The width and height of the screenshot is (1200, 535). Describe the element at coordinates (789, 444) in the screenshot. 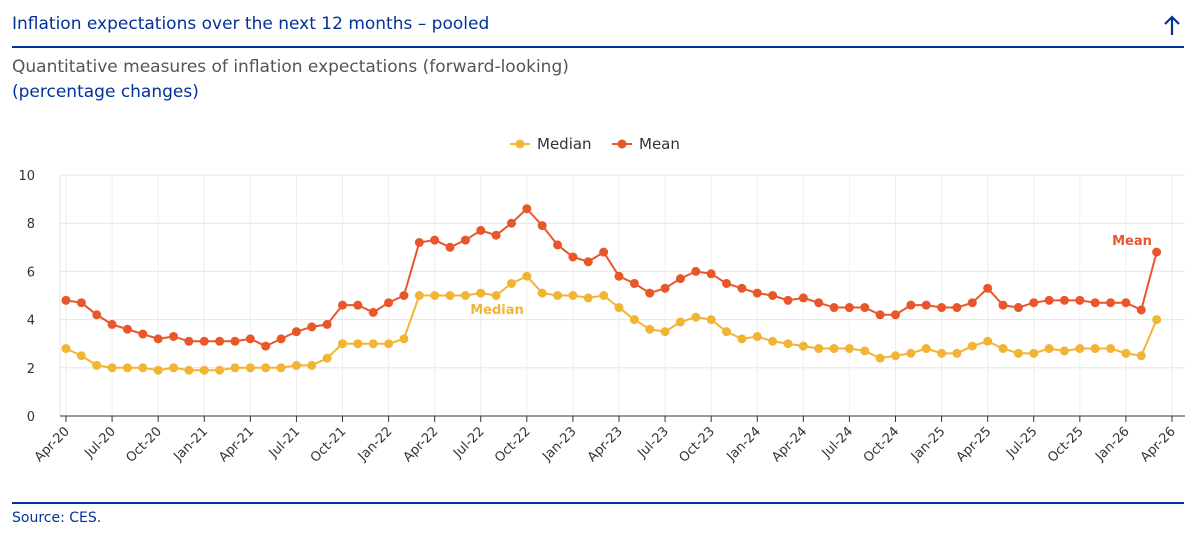

I see `x-tick-label: Apr-24` at that location.